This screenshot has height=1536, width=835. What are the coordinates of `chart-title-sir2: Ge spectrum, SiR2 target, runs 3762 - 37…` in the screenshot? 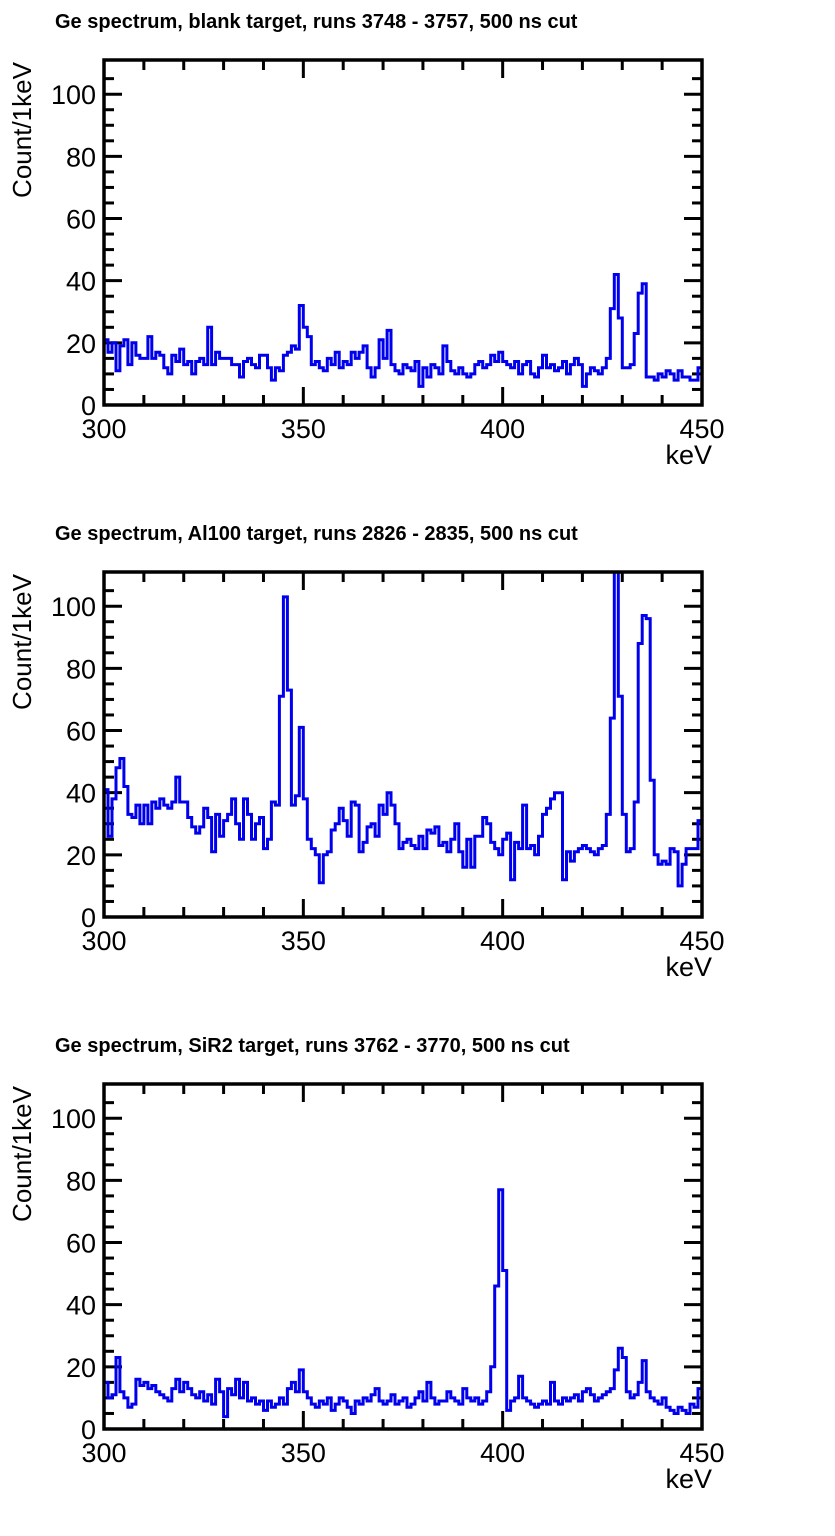 It's located at (312, 1046).